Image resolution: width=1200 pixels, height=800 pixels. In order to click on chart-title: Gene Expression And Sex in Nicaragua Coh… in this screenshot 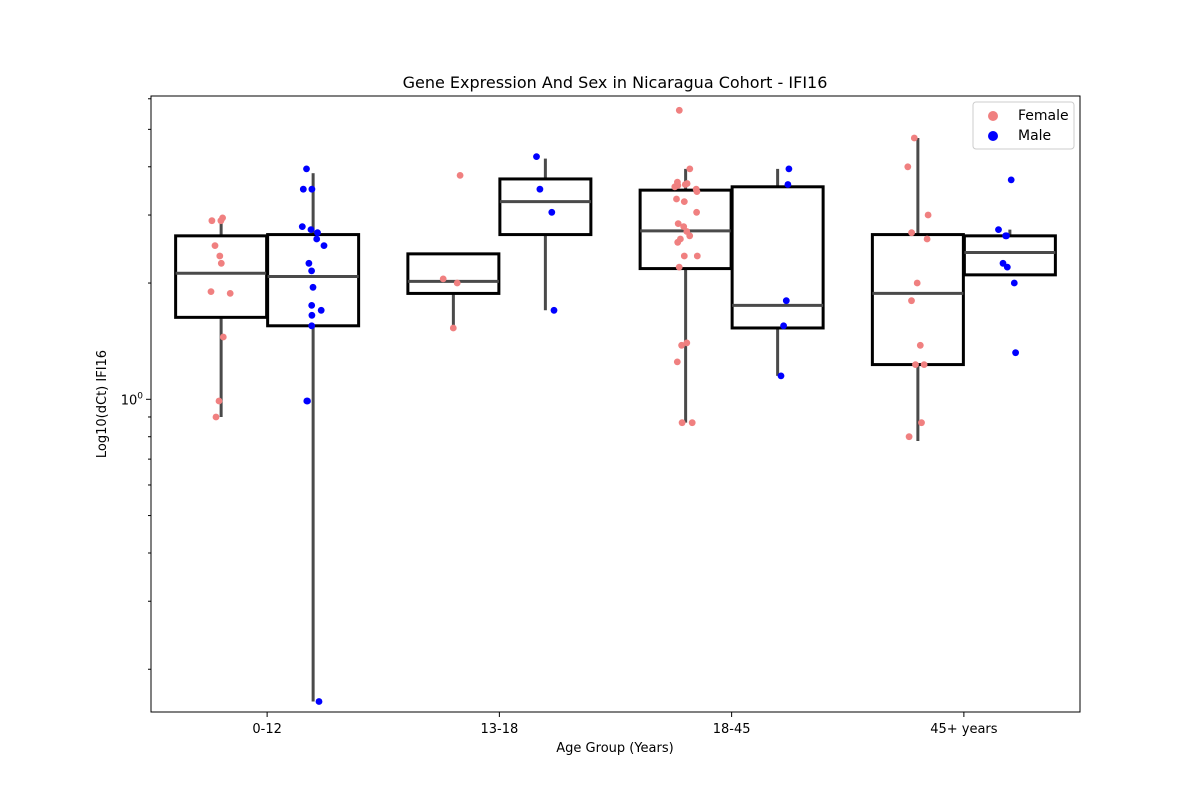, I will do `click(615, 82)`.